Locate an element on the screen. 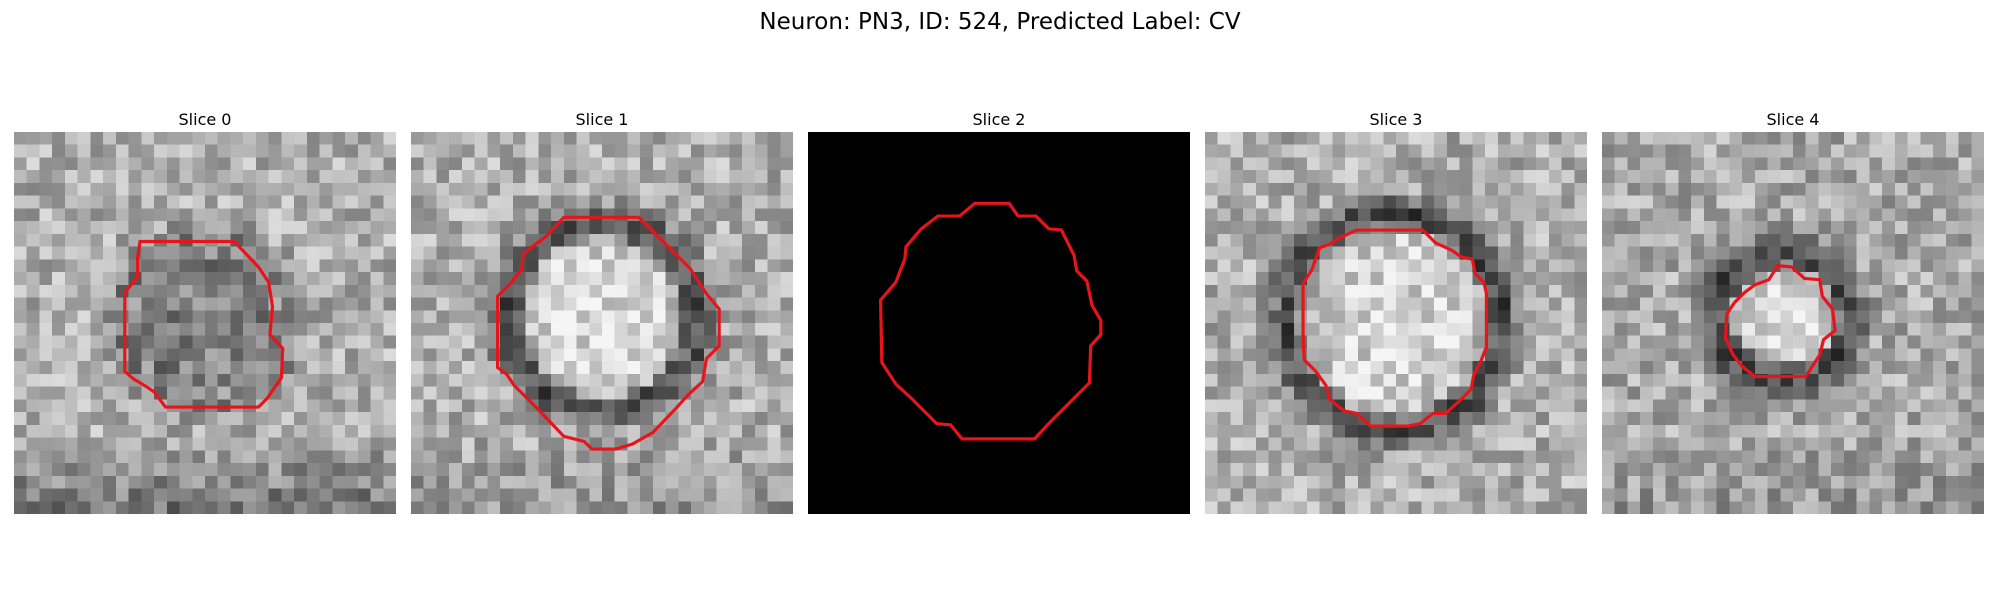  slice-title: Slice 4 is located at coordinates (1793, 119).